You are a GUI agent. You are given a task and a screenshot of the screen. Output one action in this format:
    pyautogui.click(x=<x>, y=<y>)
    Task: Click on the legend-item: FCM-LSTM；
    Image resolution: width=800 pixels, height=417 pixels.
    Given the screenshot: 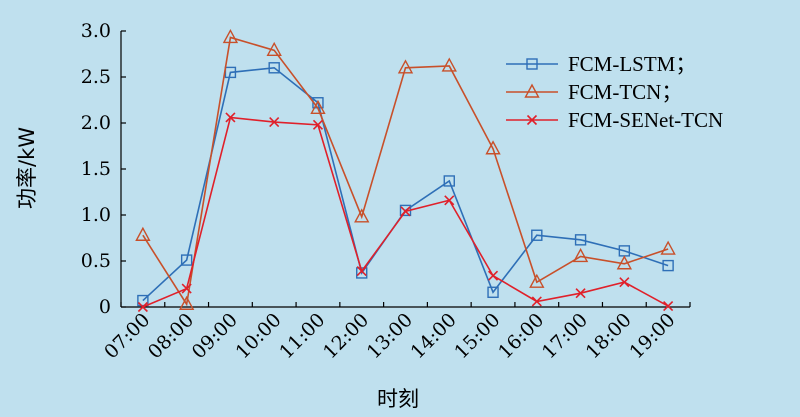 What is the action you would take?
    pyautogui.click(x=601, y=64)
    